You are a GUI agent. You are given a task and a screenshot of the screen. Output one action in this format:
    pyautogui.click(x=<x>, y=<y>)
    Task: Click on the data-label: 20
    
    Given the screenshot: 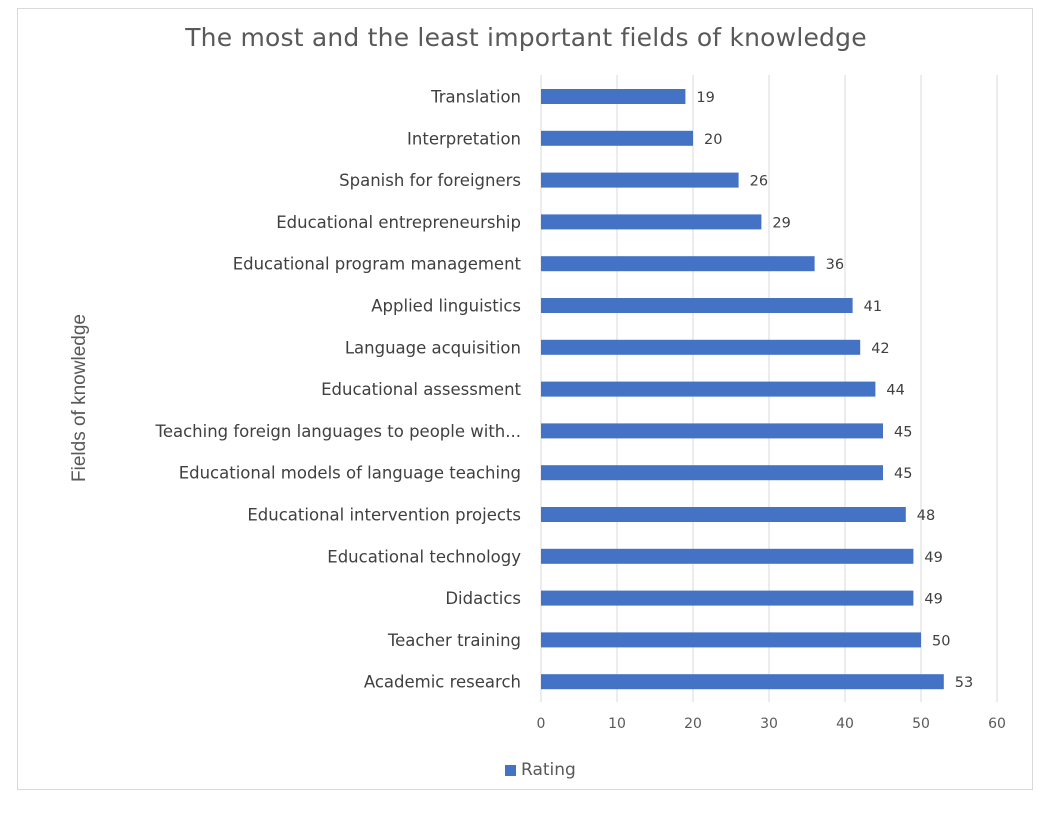 What is the action you would take?
    pyautogui.click(x=713, y=140)
    